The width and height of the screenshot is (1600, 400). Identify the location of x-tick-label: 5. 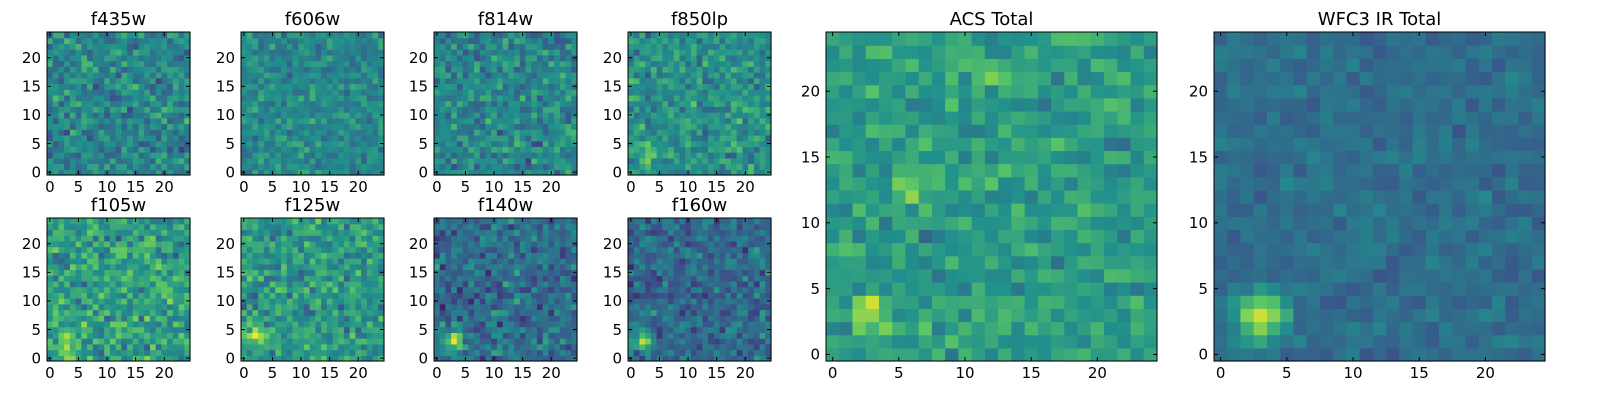
(273, 373).